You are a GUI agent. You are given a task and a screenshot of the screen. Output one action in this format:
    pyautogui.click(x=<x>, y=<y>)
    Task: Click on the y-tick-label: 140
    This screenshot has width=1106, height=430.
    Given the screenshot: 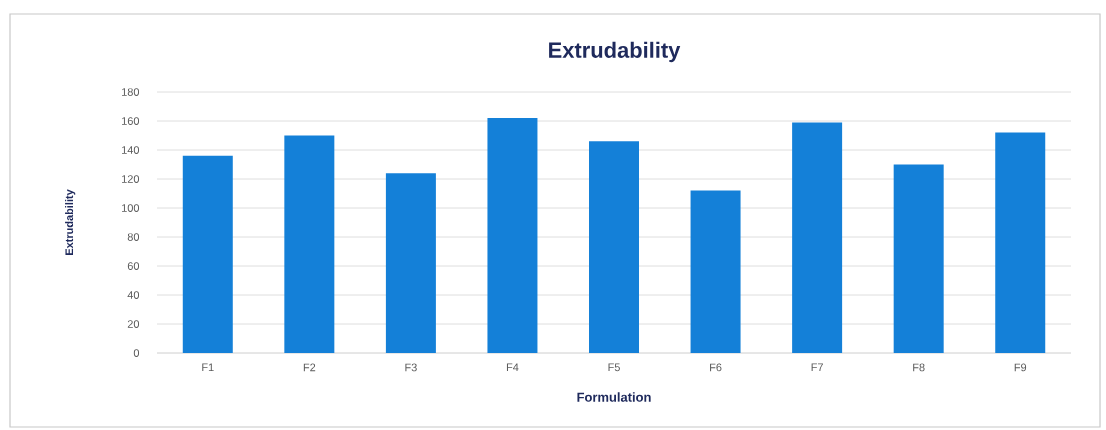 What is the action you would take?
    pyautogui.click(x=131, y=150)
    